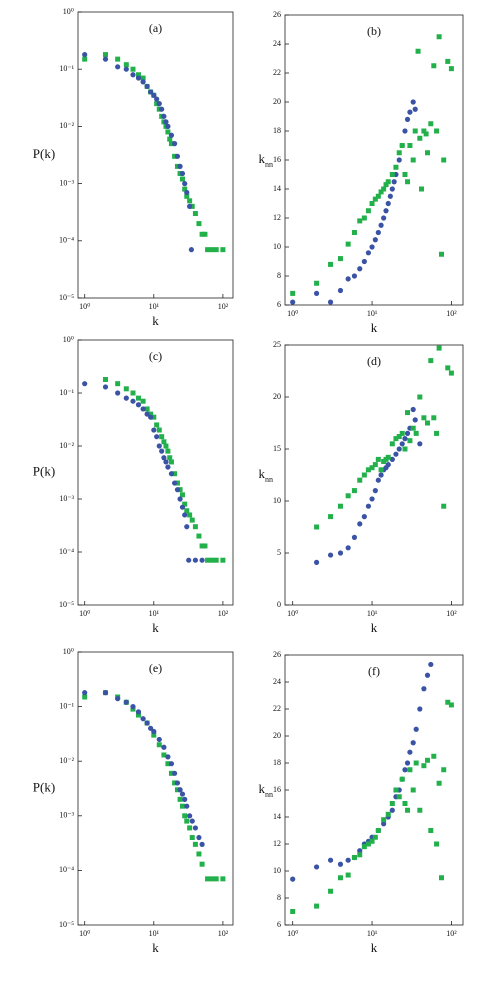 This screenshot has width=491, height=981. Describe the element at coordinates (66, 68) in the screenshot. I see `y-tick-label: 10⁻¹` at that location.